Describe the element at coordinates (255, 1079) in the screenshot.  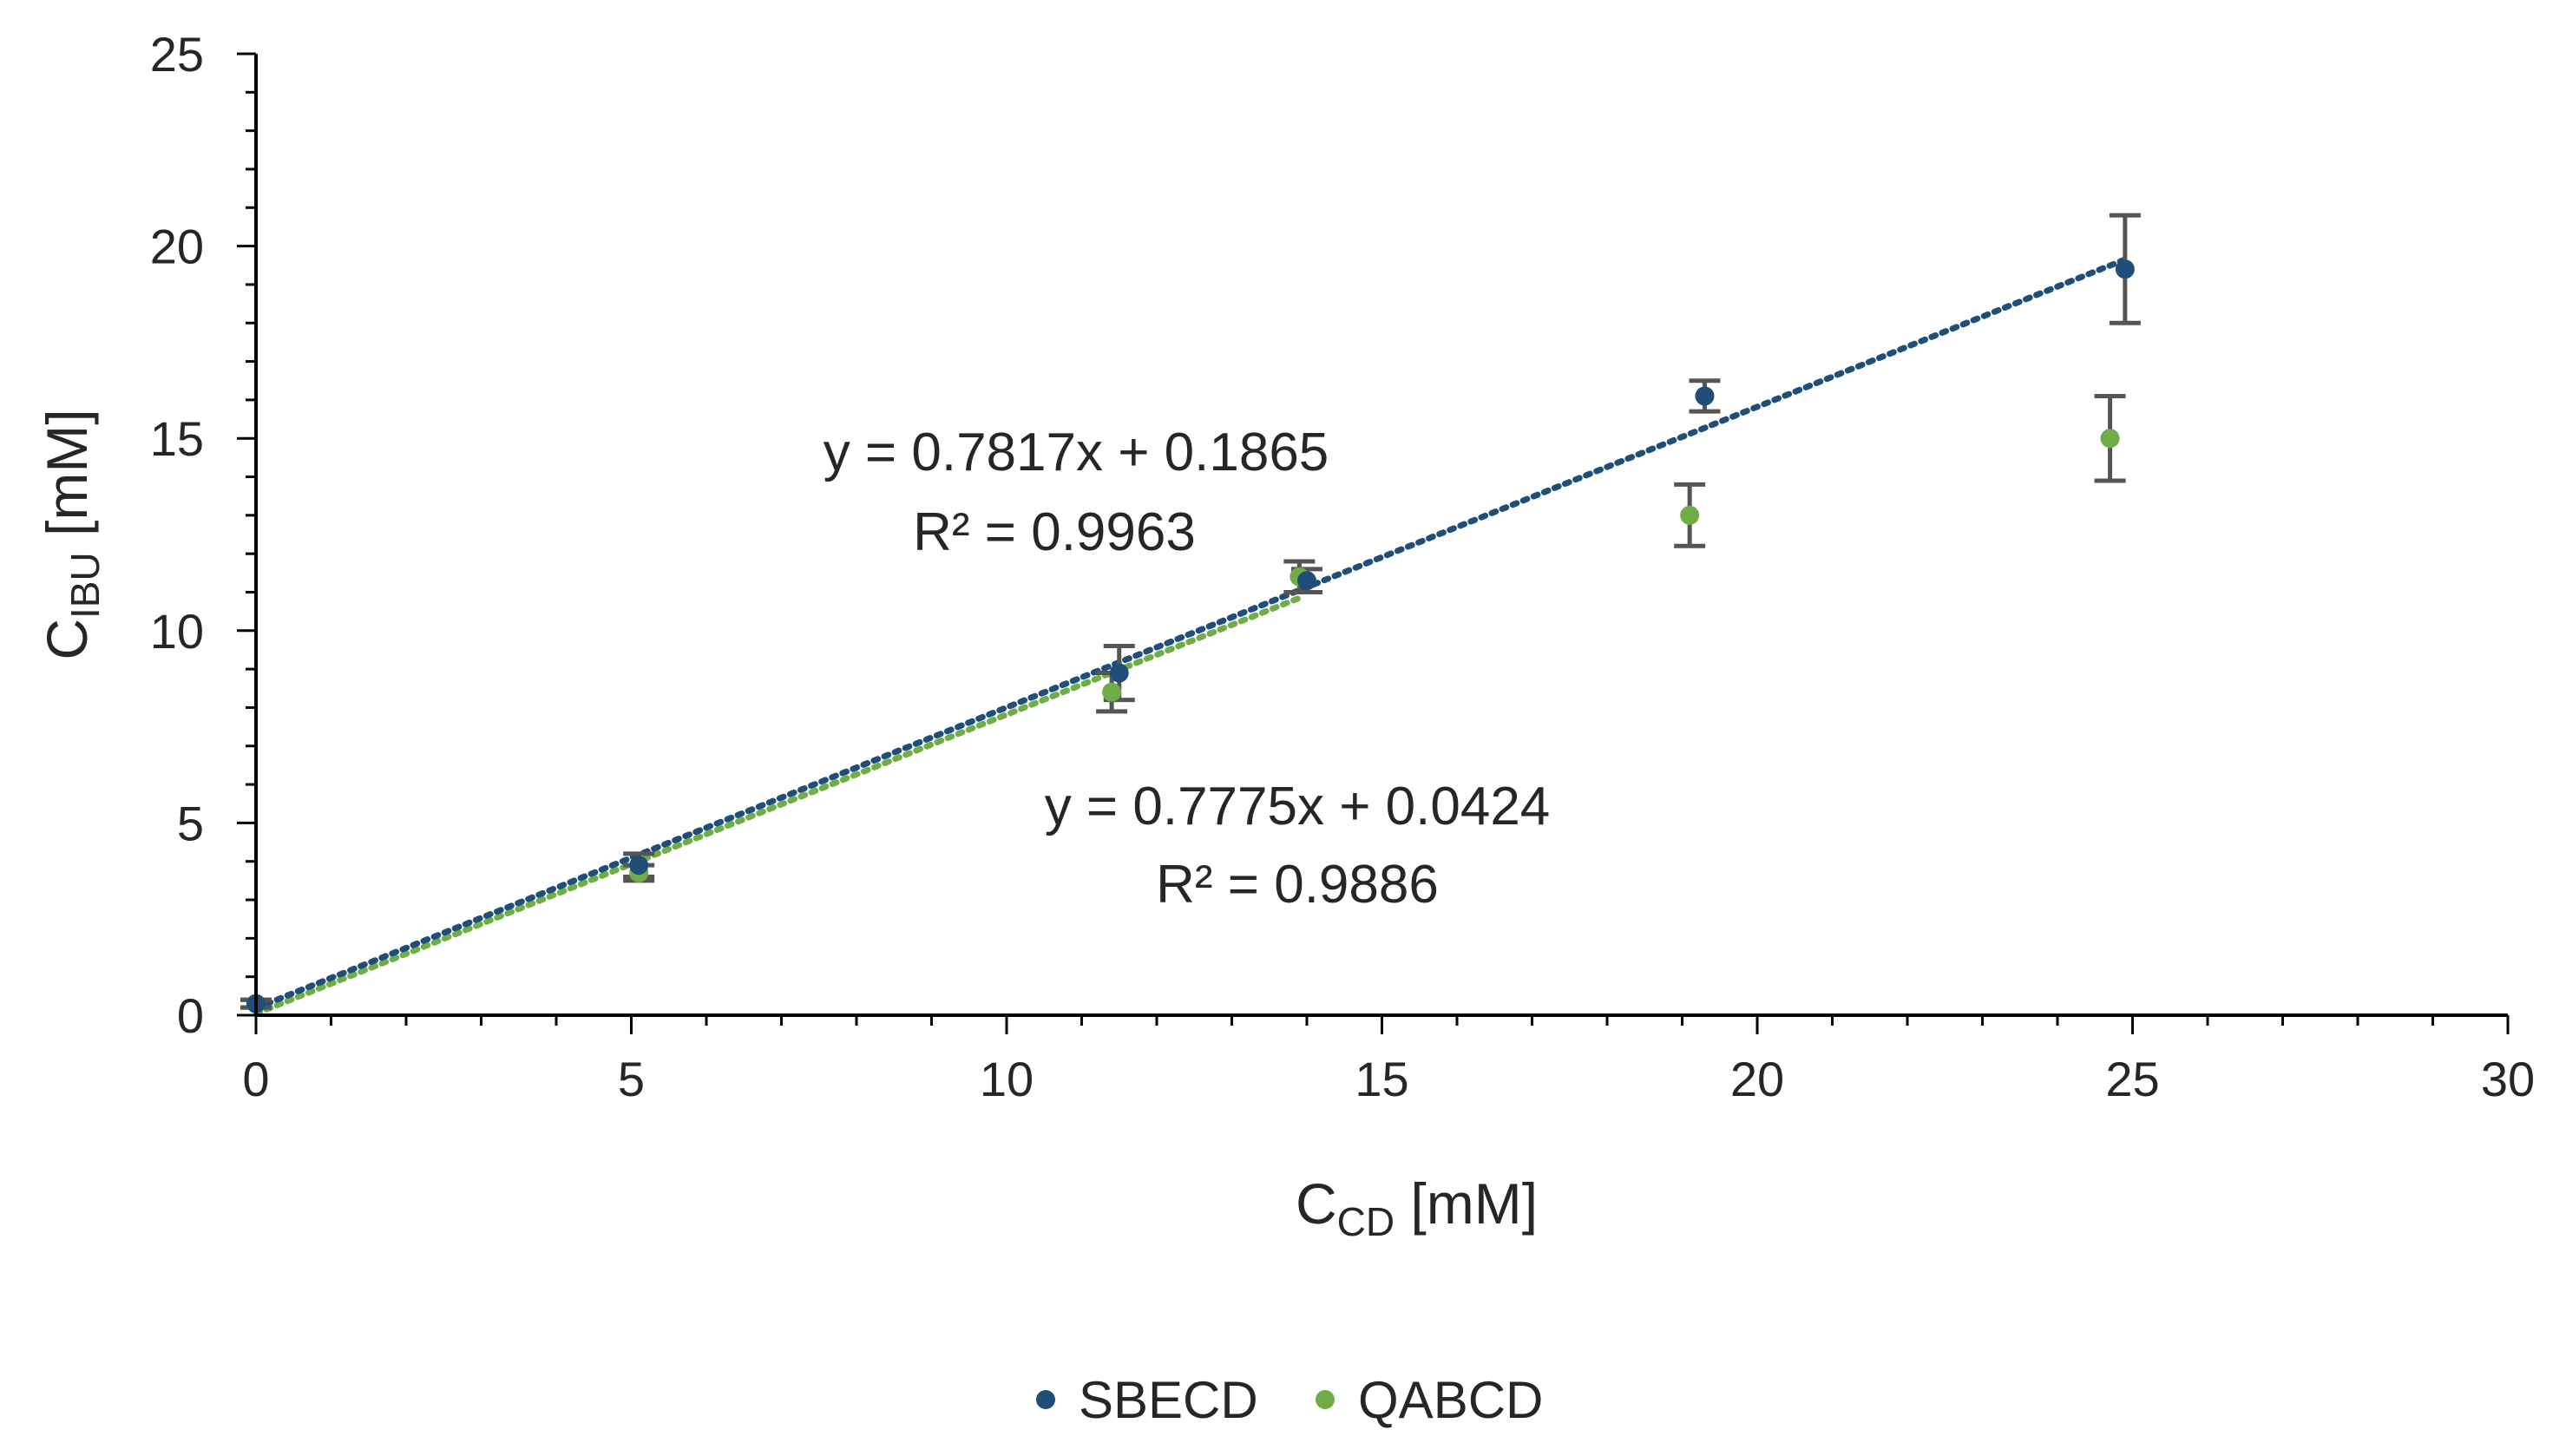
I see `x-tick-label: 0` at that location.